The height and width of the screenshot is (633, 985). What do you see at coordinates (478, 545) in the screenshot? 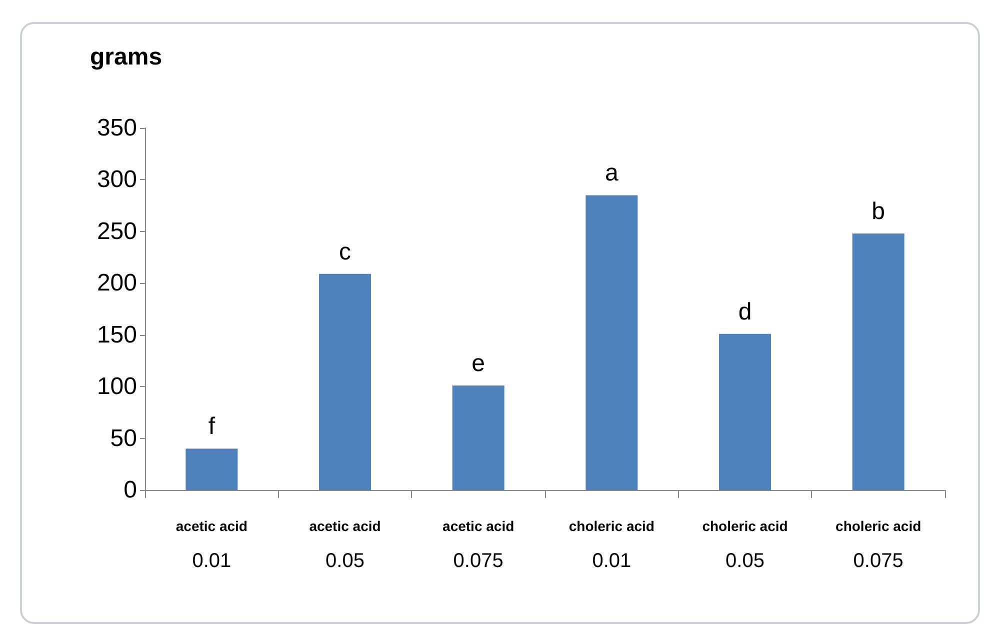
I see `x-tick-label: acetic acid 0.075` at bounding box center [478, 545].